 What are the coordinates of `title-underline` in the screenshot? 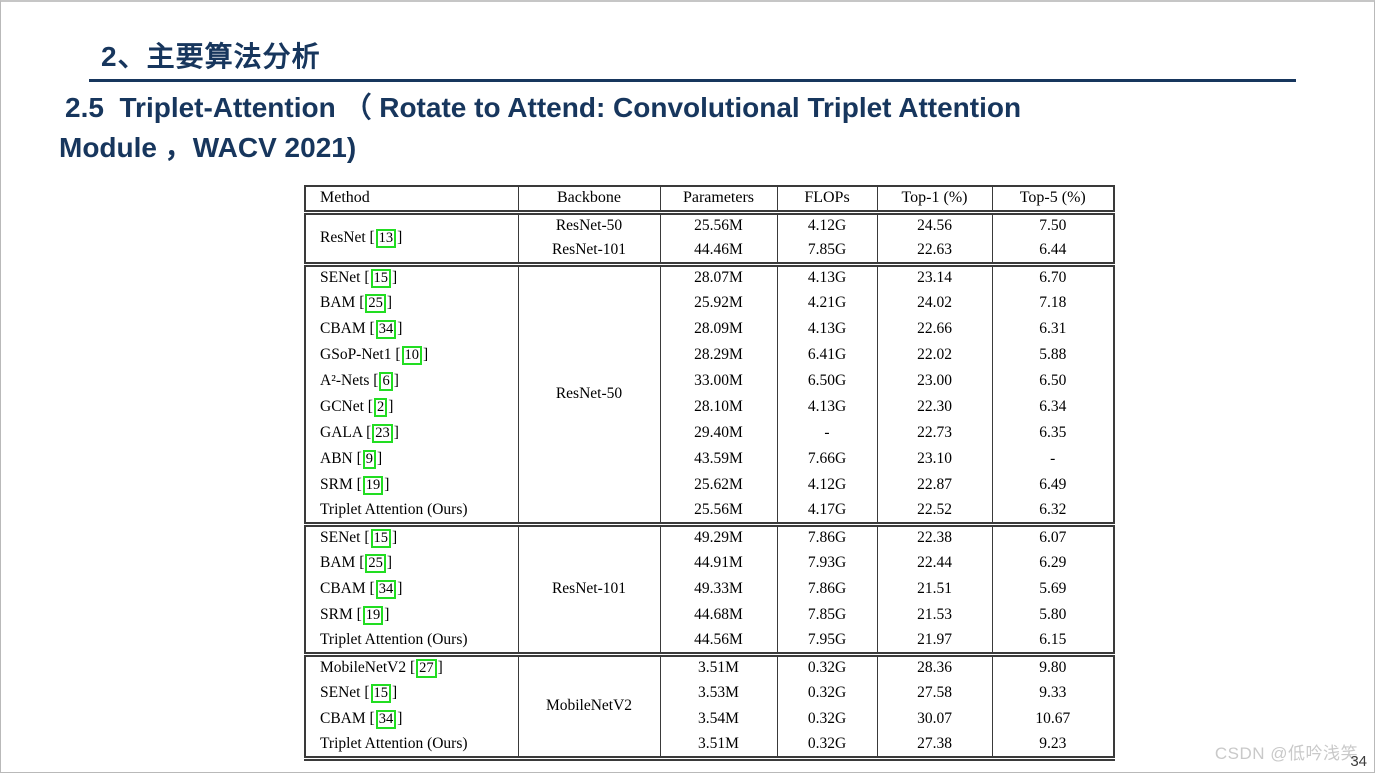 It's located at (692, 80).